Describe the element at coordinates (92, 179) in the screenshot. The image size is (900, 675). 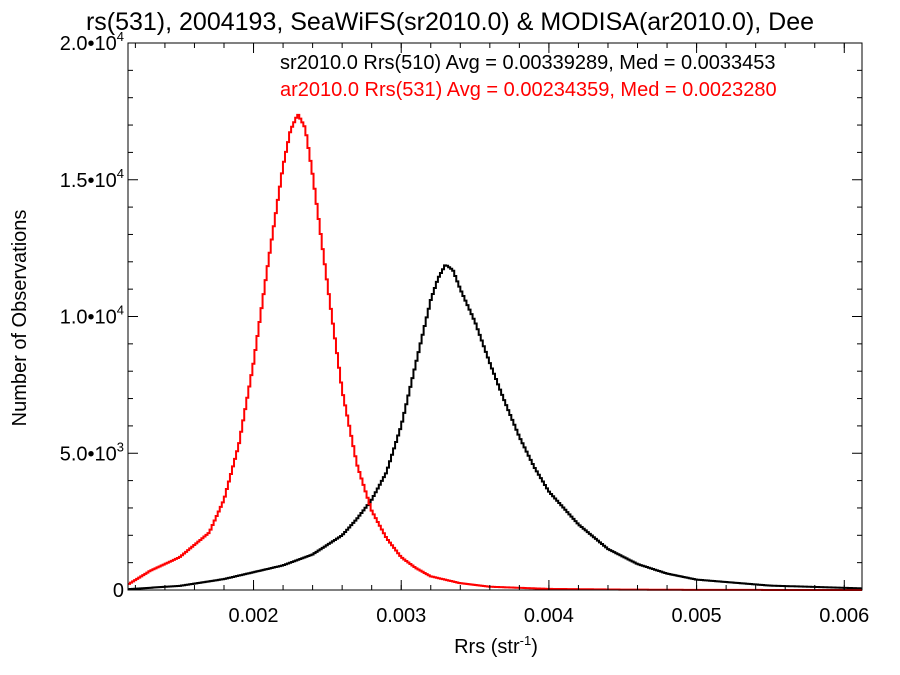
I see `y-tick-label: 1.5•104` at that location.